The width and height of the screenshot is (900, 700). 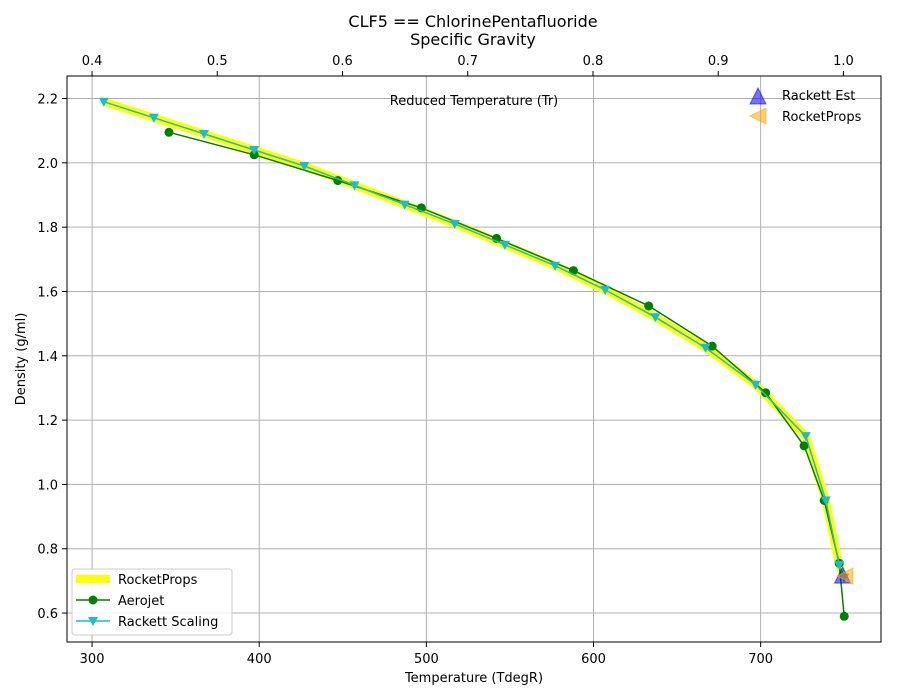 I want to click on top-tick-label: 0.6, so click(x=342, y=61).